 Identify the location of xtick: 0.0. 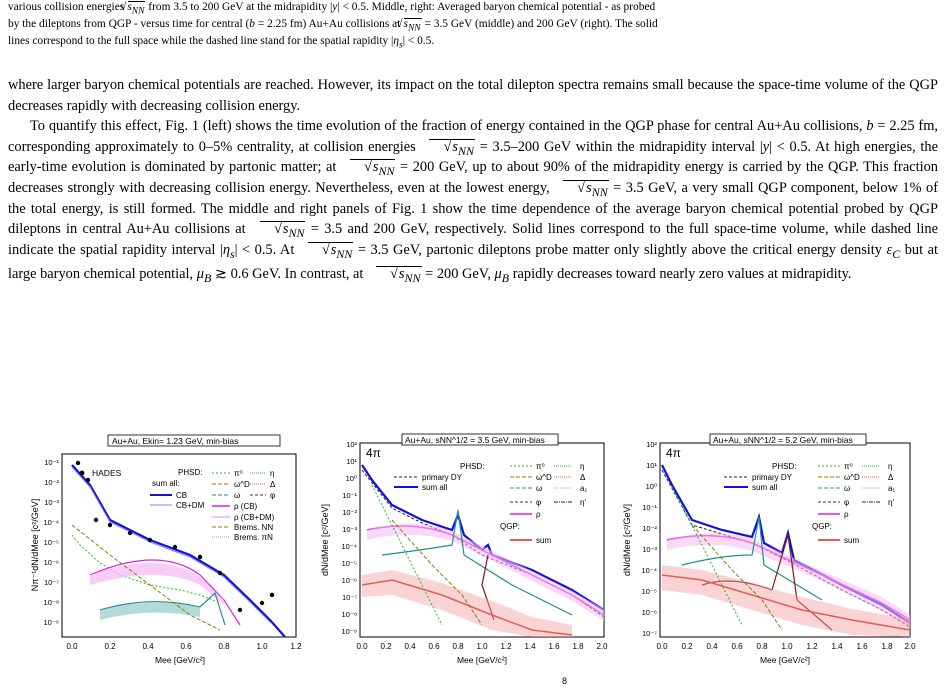
(362, 646).